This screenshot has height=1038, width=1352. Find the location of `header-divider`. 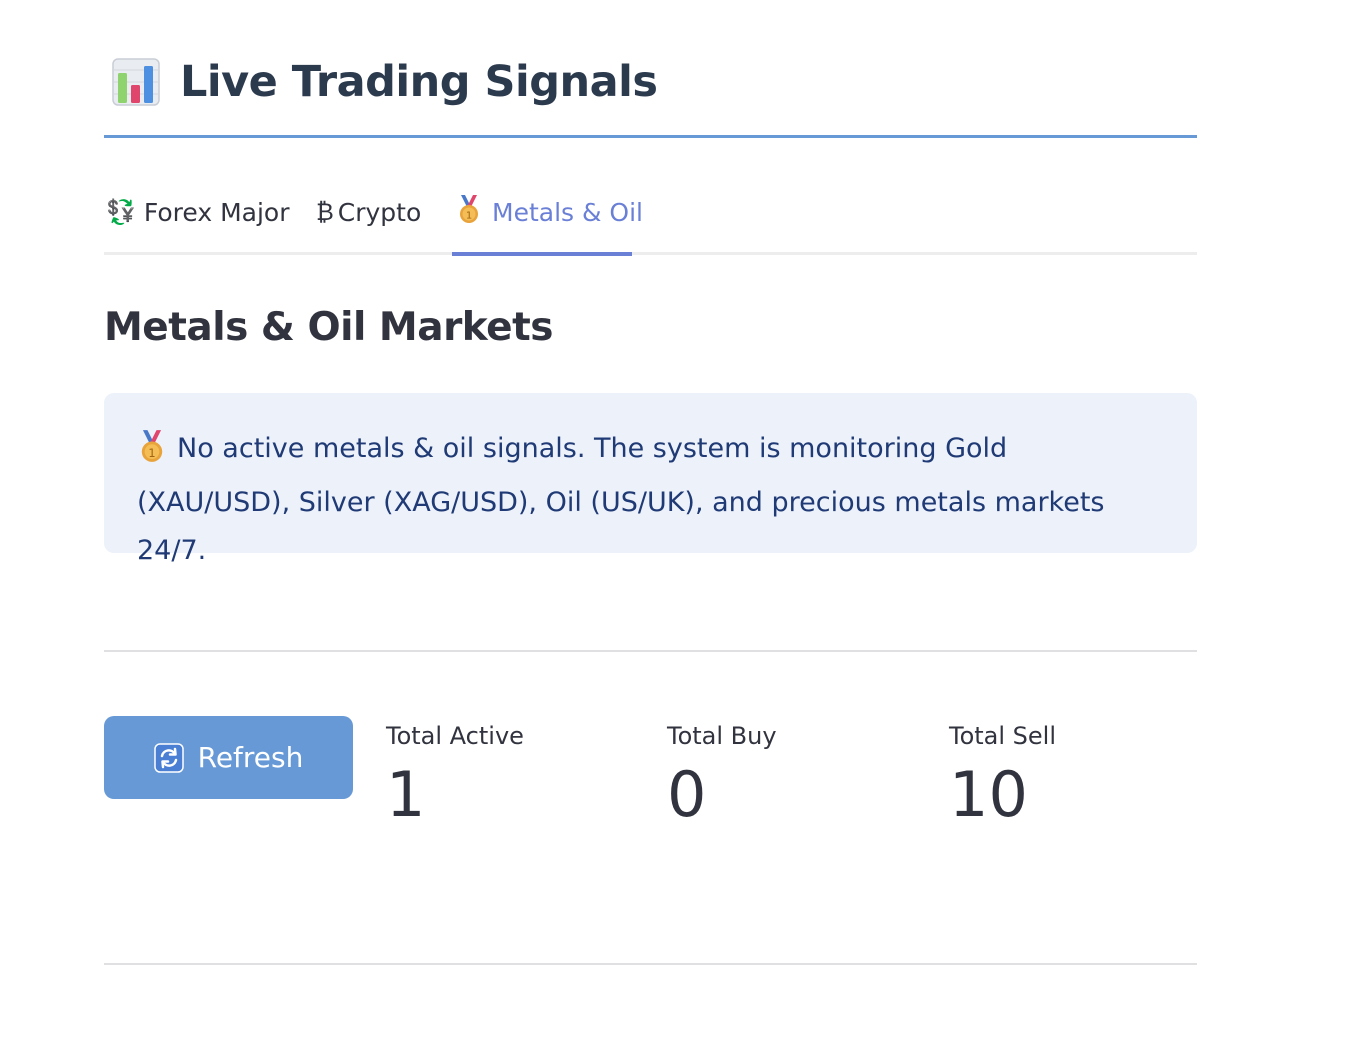

header-divider is located at coordinates (650, 136).